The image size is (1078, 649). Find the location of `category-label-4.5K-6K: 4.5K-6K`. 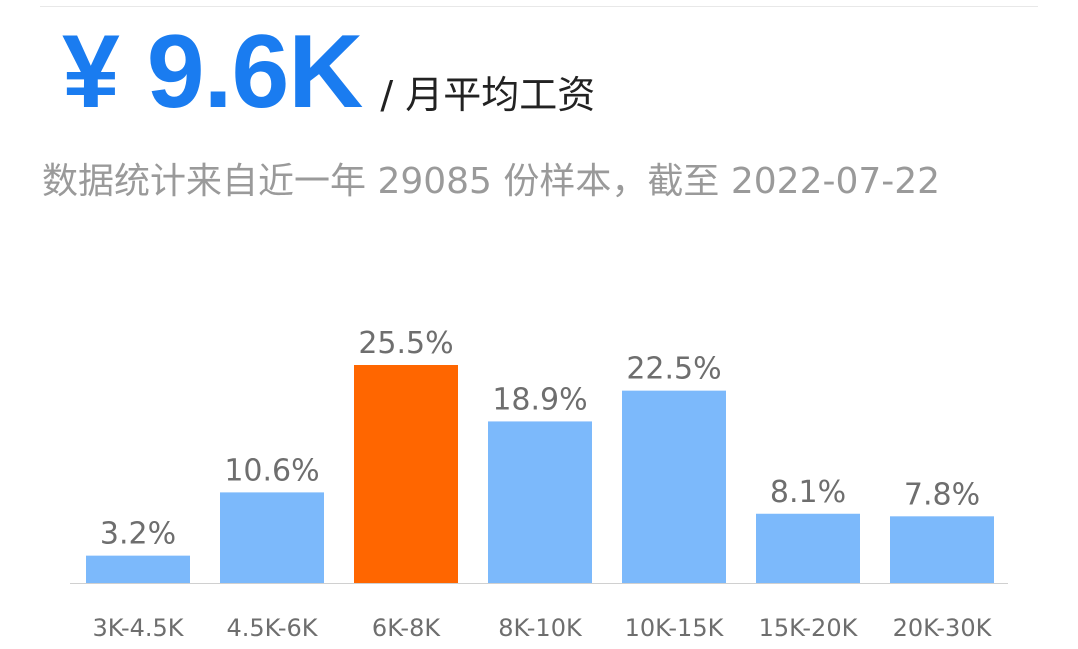

category-label-4.5K-6K: 4.5K-6K is located at coordinates (272, 628).